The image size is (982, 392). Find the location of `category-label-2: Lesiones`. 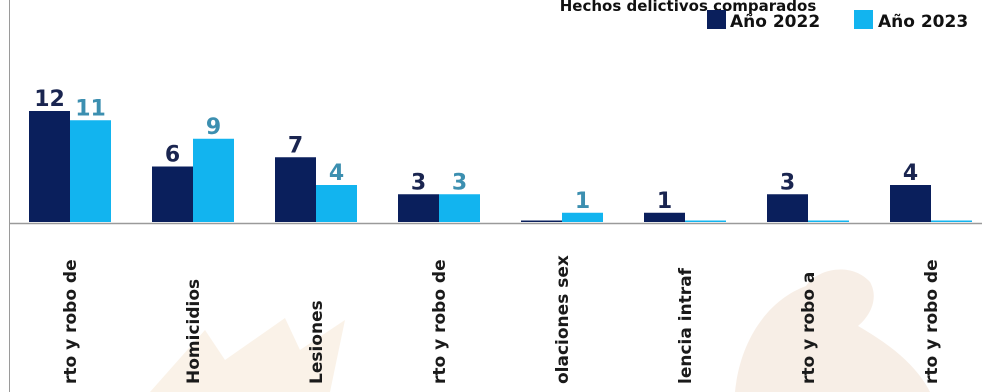

category-label-2: Lesiones is located at coordinates (317, 342).